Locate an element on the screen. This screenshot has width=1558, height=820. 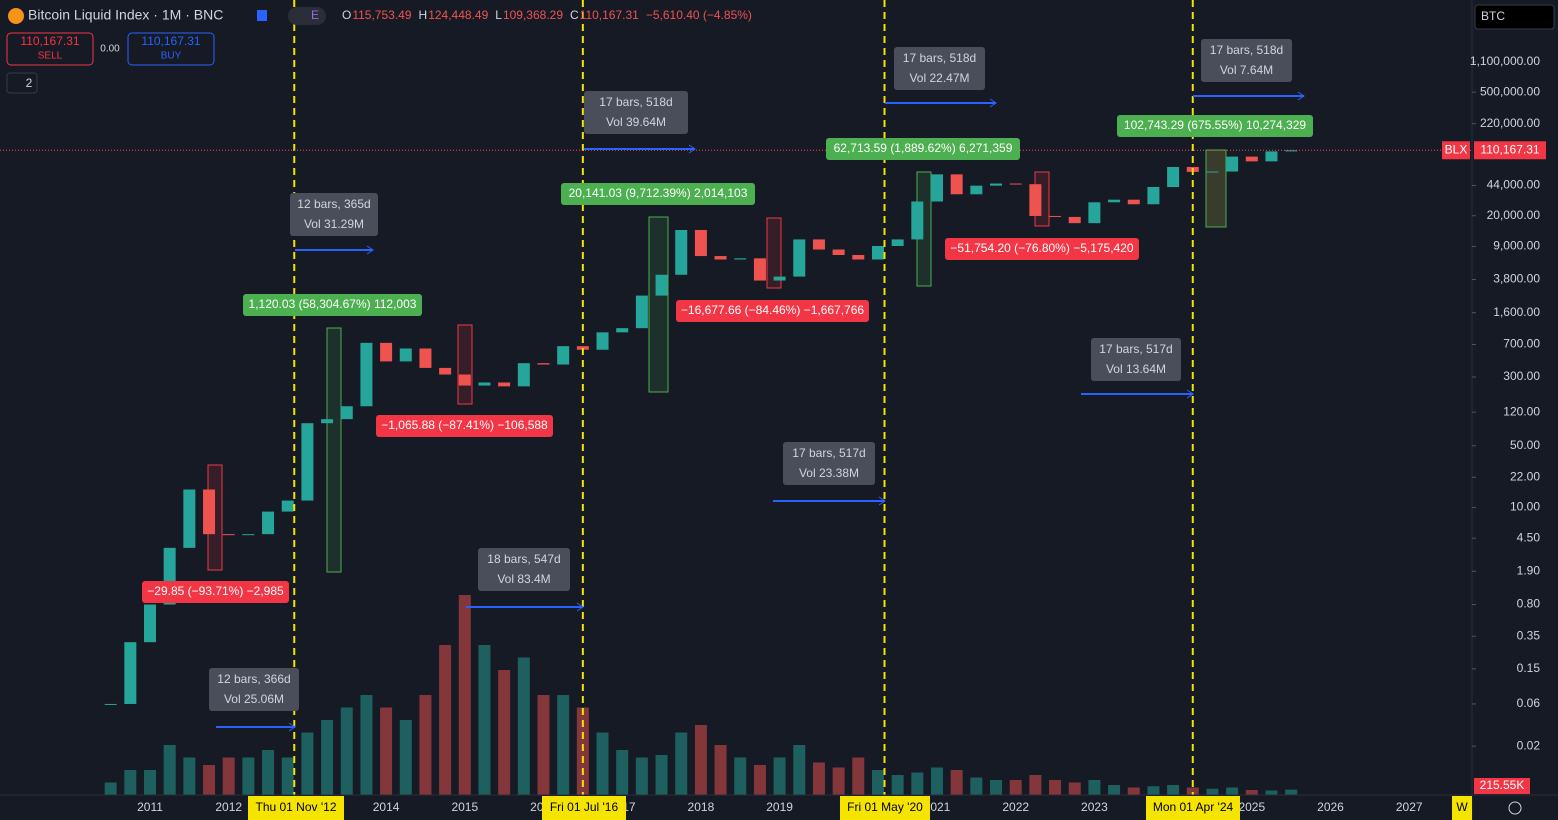
y-tick-label: 0.15 is located at coordinates (1529, 668).